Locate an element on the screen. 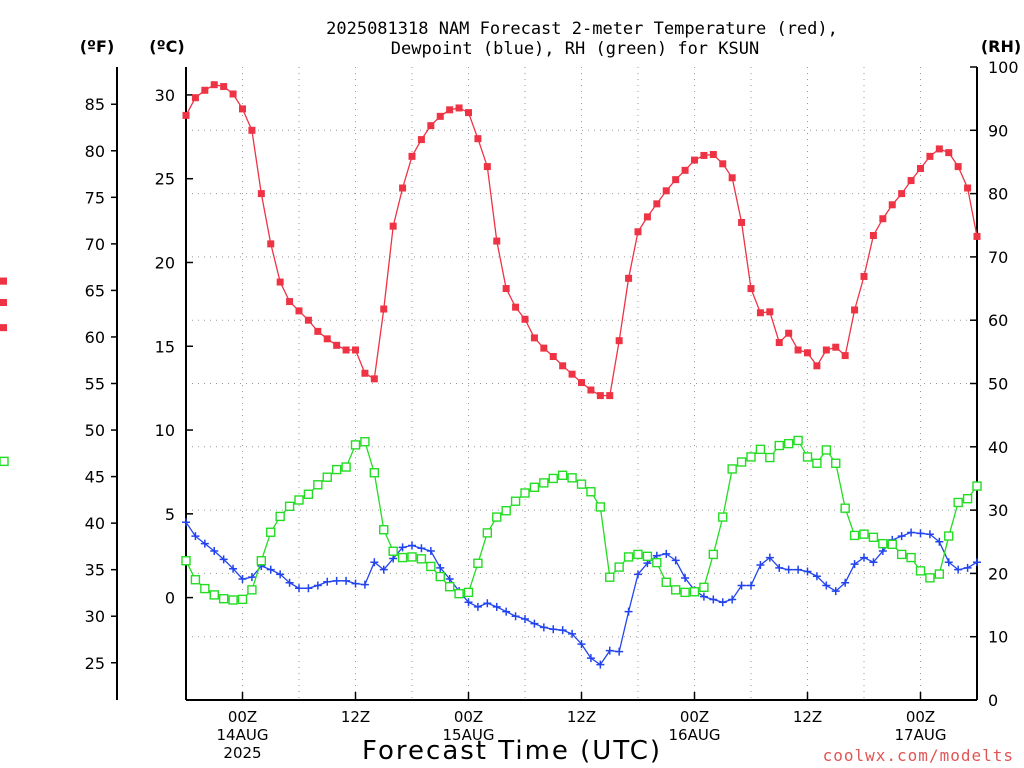 This screenshot has width=1024, height=768. fahrenheit-tick-label: 55 is located at coordinates (95, 384).